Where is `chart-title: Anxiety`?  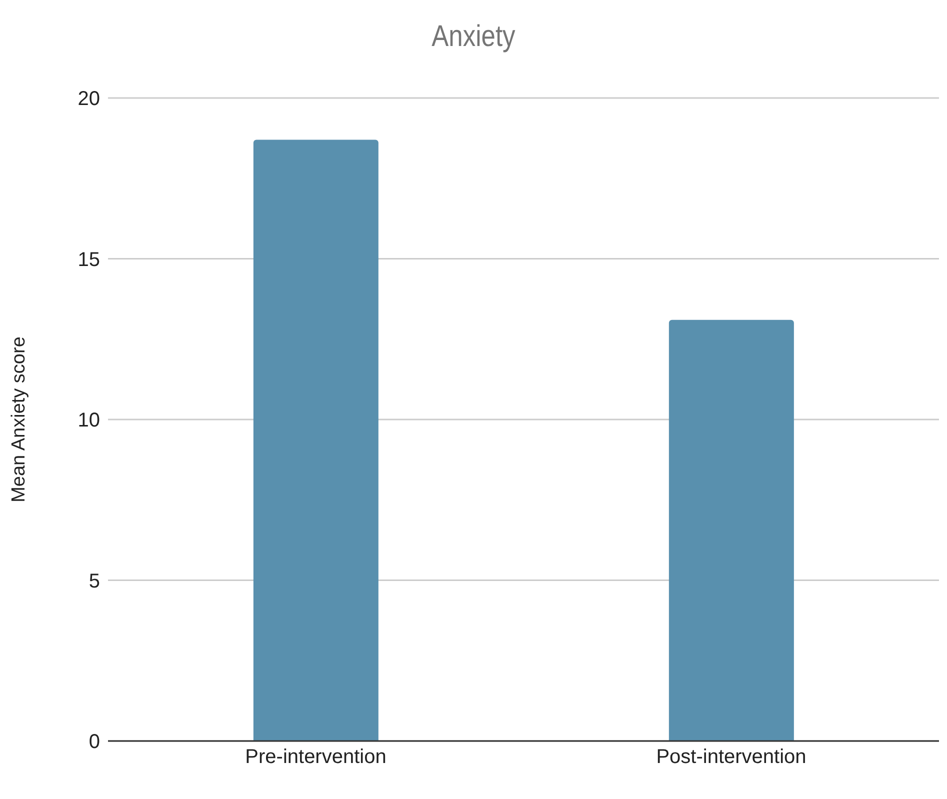
chart-title: Anxiety is located at coordinates (473, 37).